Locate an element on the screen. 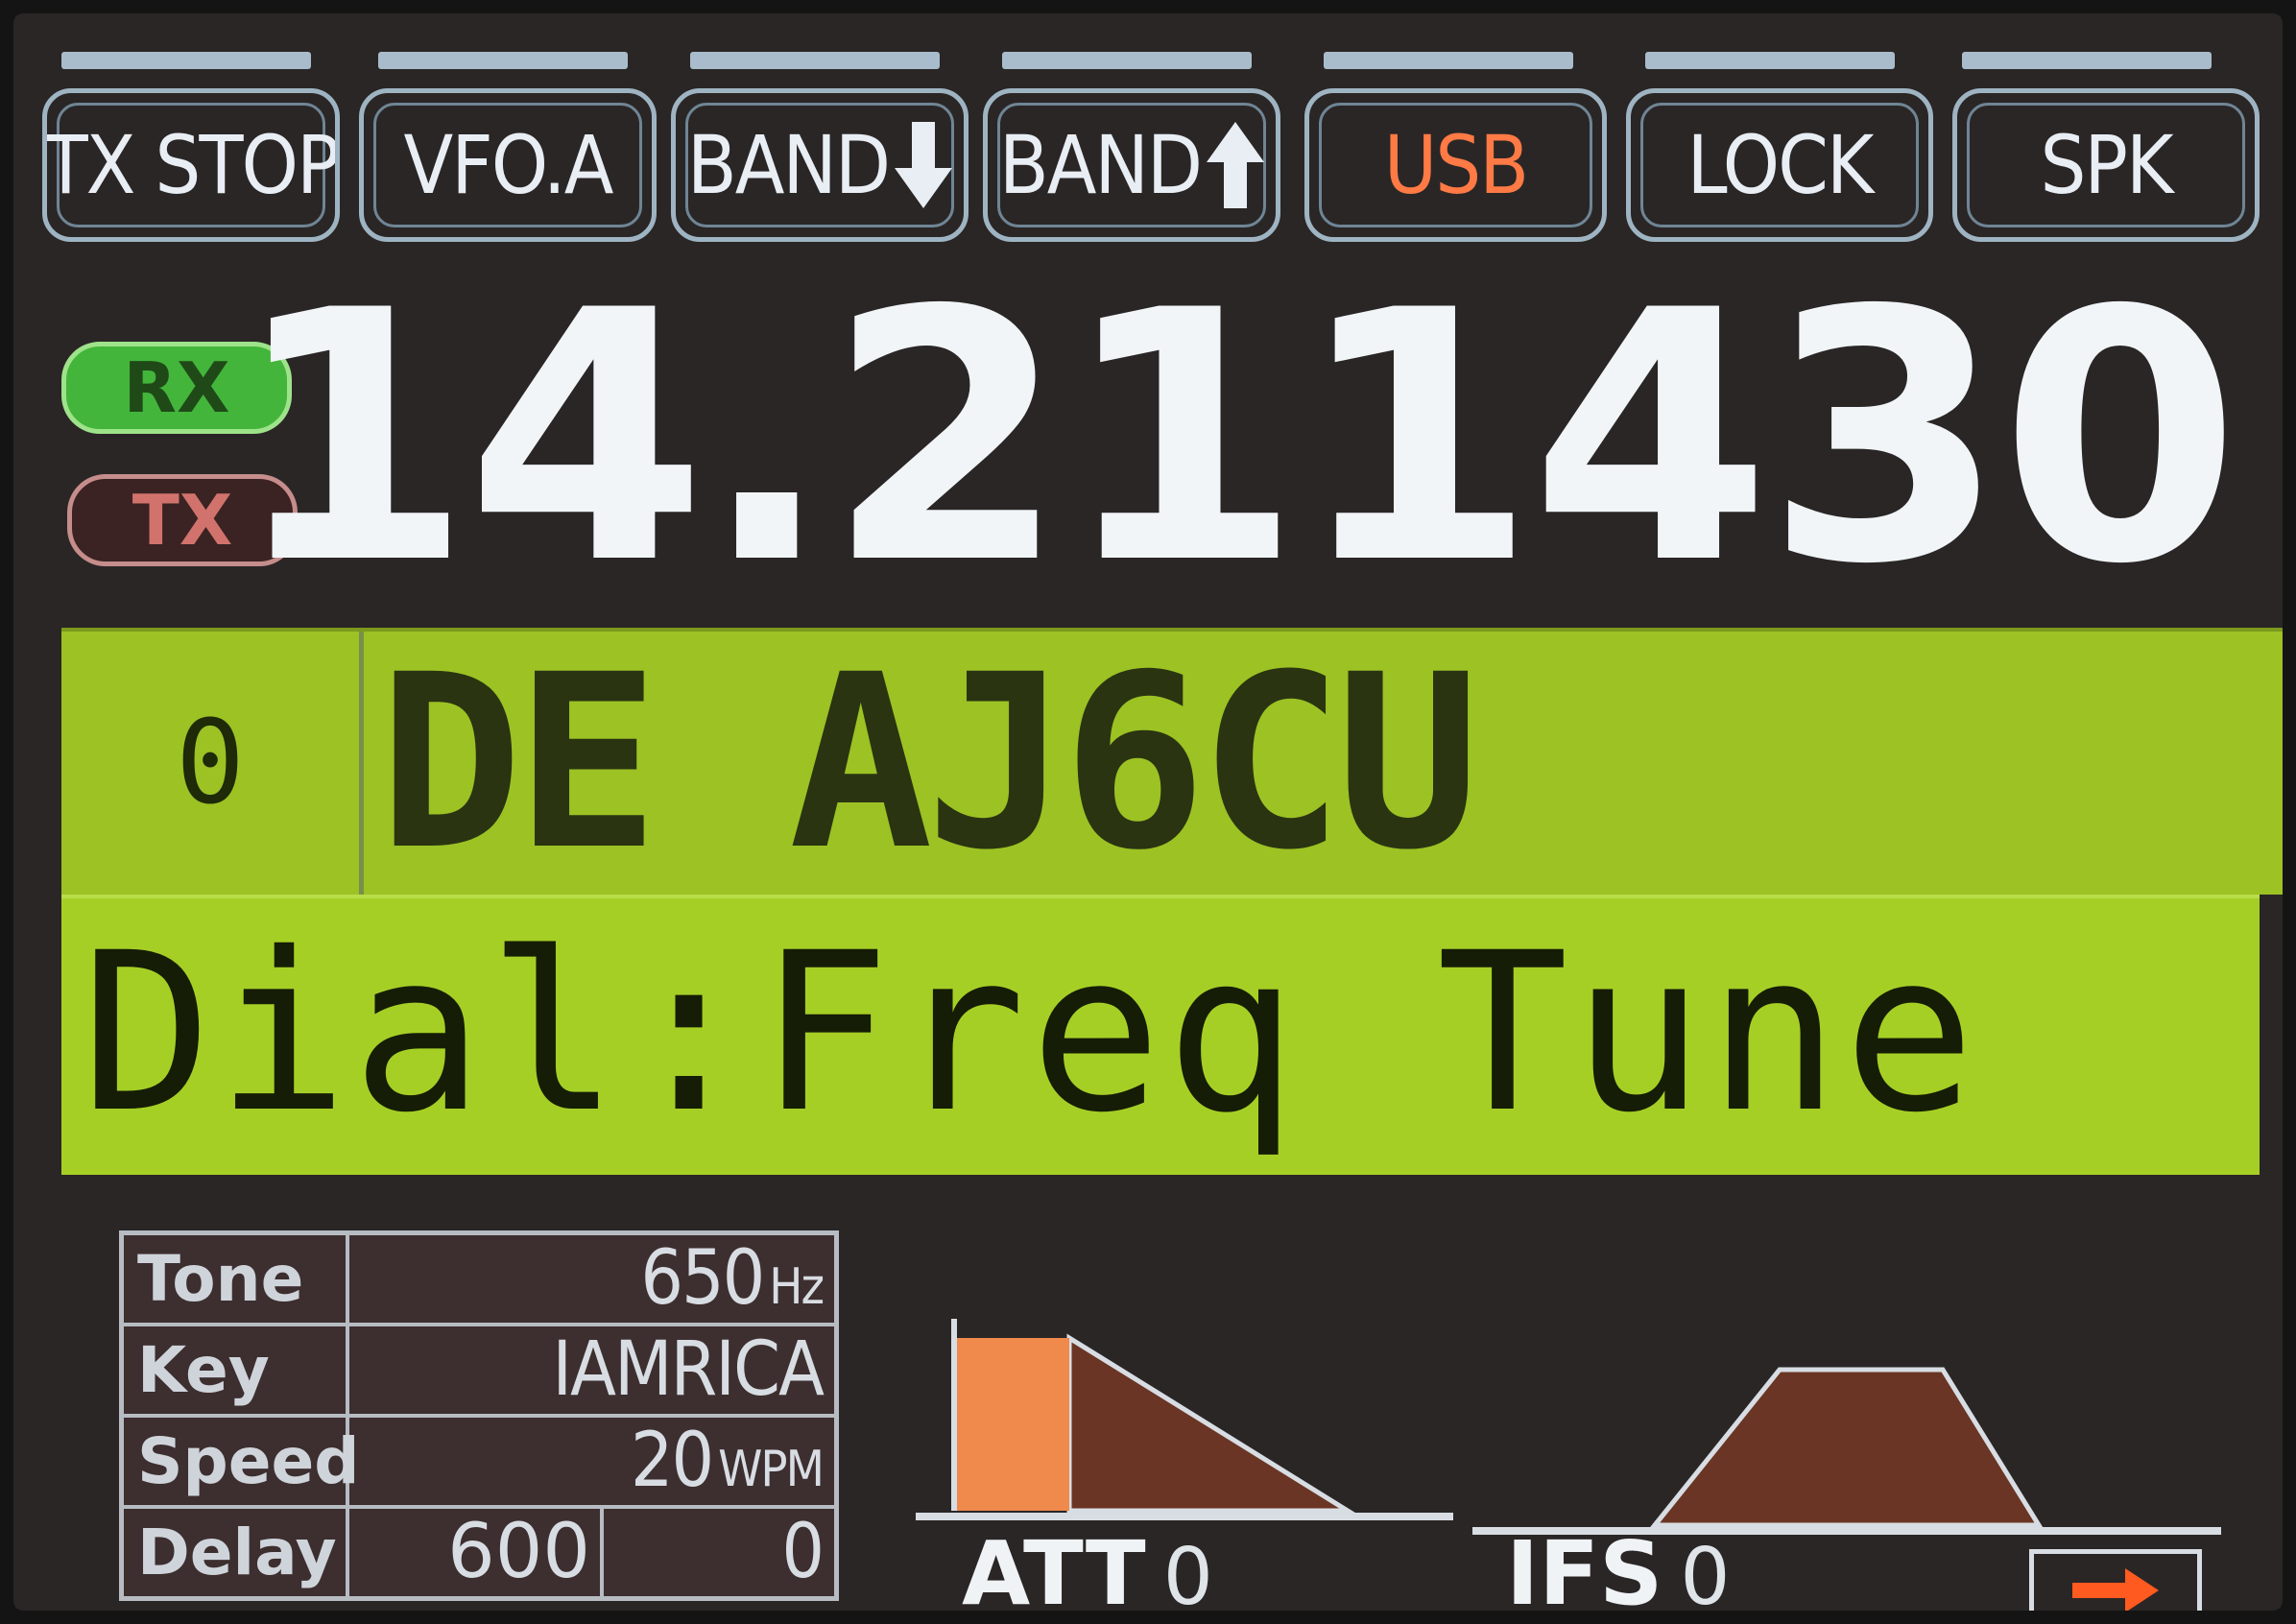  arrow-up-icon is located at coordinates (1236, 165).